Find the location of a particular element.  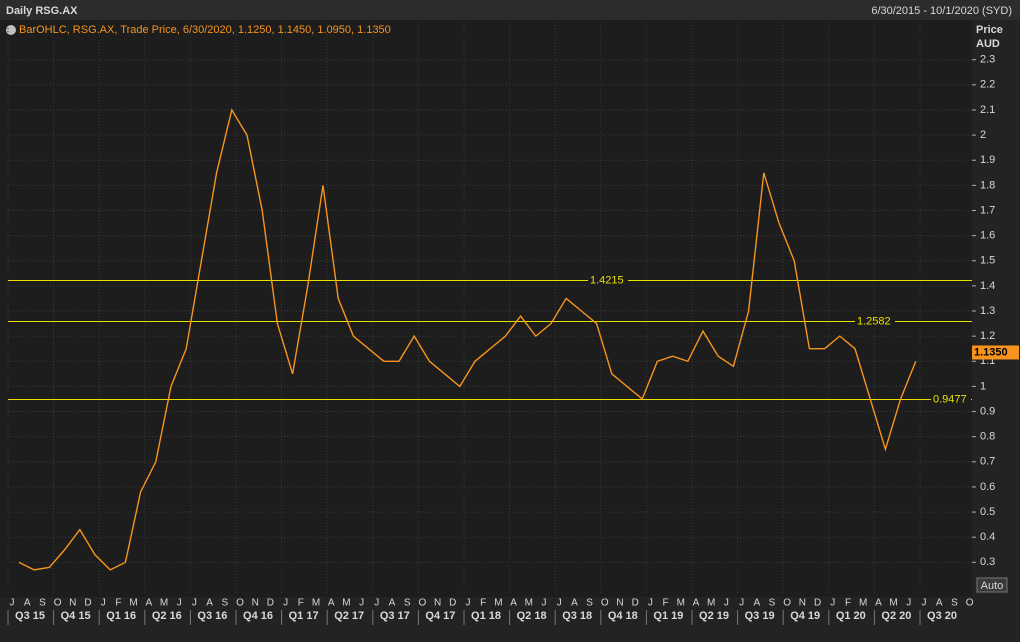

y-tick-label: 1.9 is located at coordinates (987, 160).